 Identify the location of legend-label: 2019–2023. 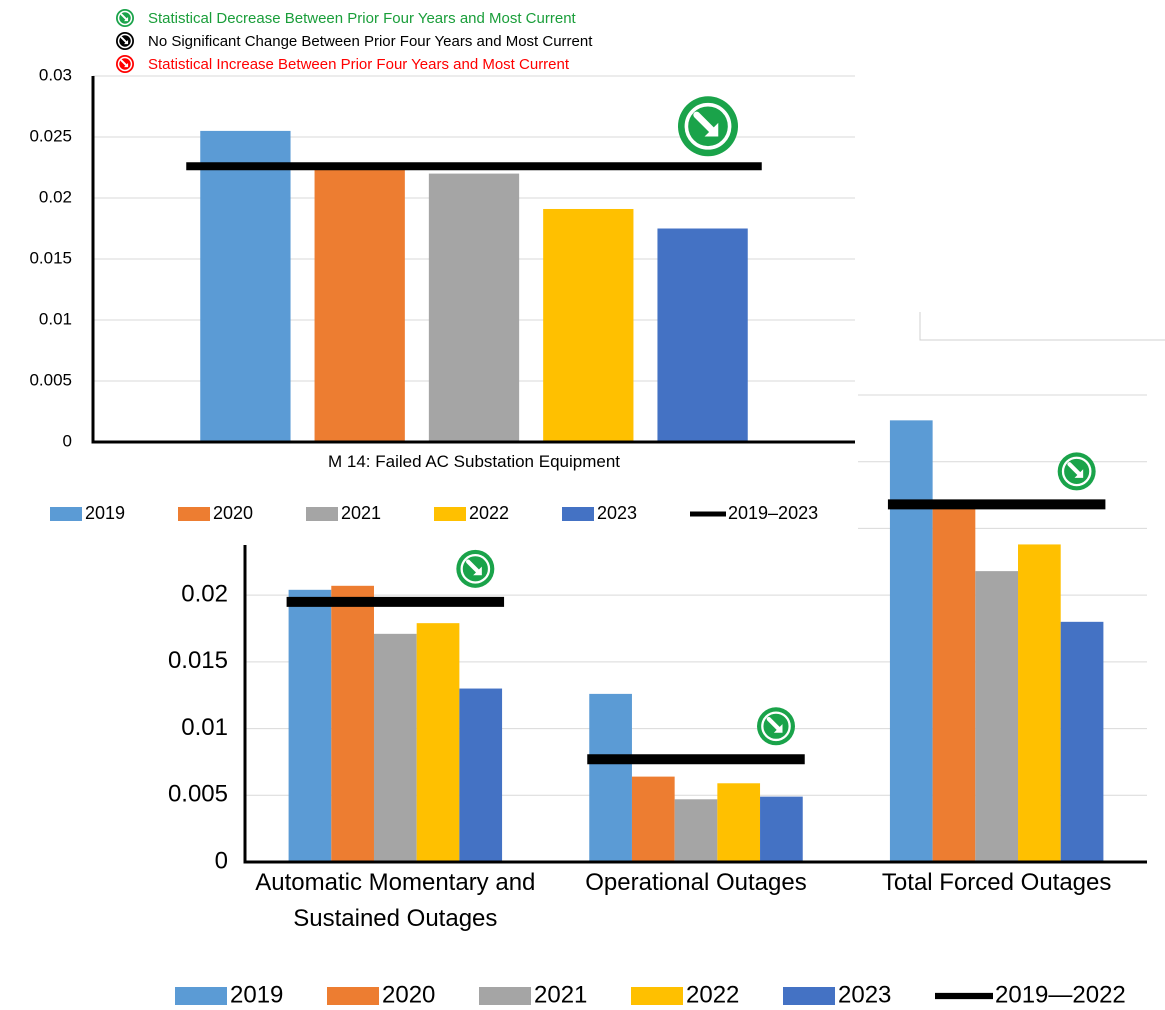
(773, 513).